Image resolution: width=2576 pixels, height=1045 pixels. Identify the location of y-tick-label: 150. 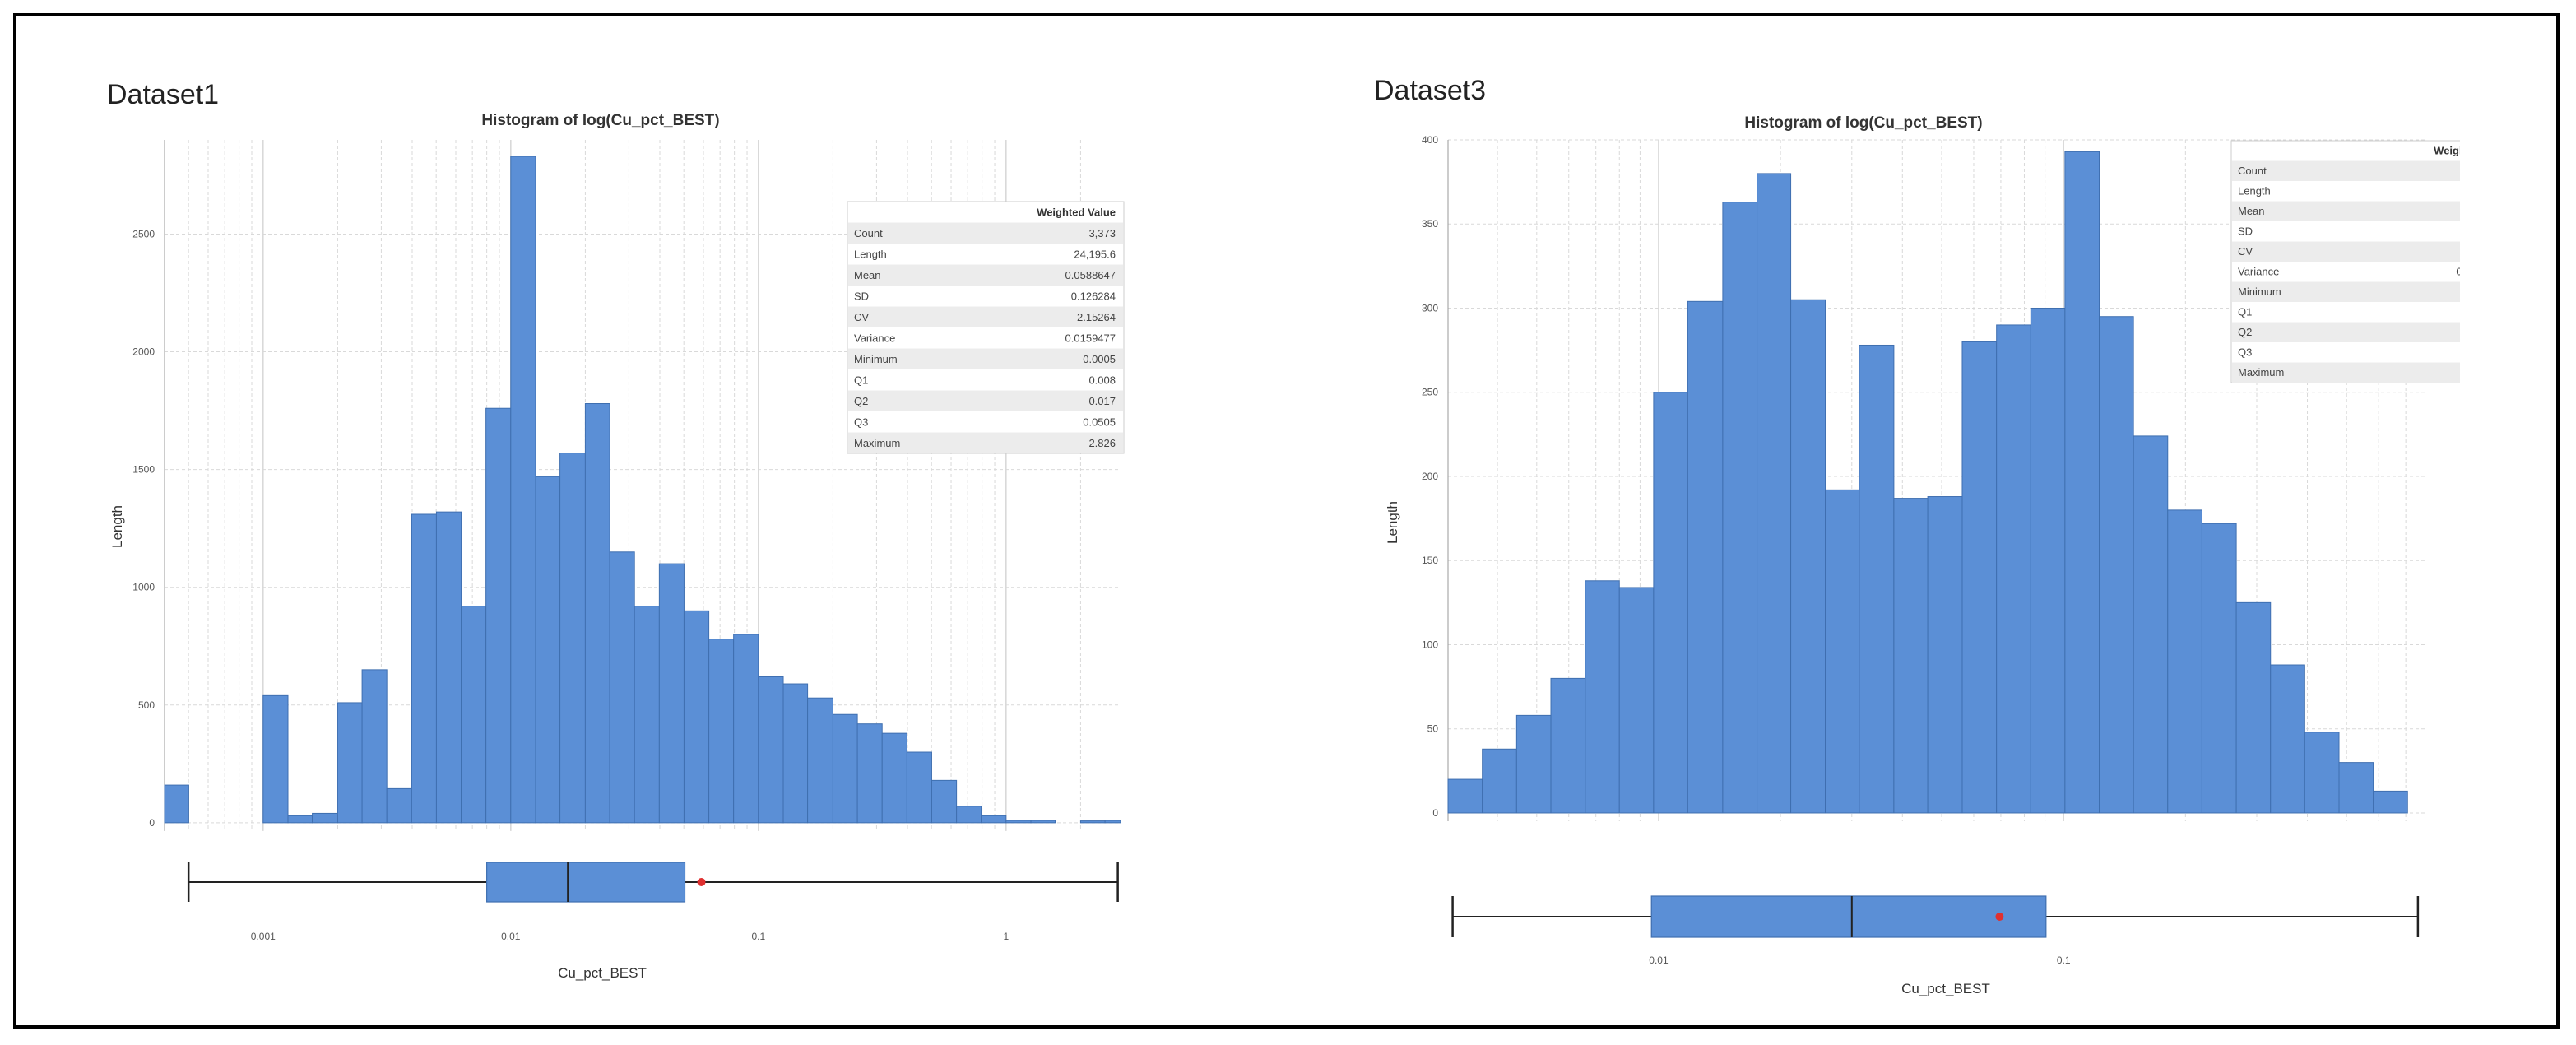
(1430, 560).